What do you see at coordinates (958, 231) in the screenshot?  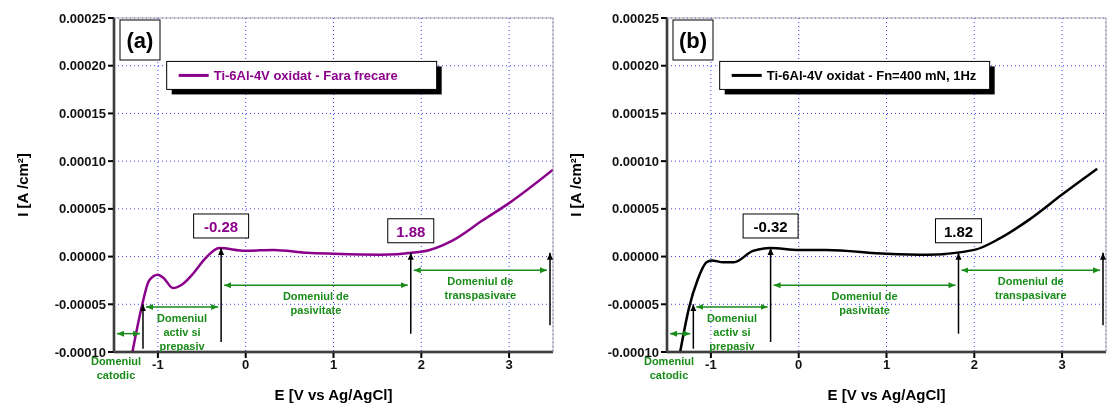 I see `annotation: 1.82` at bounding box center [958, 231].